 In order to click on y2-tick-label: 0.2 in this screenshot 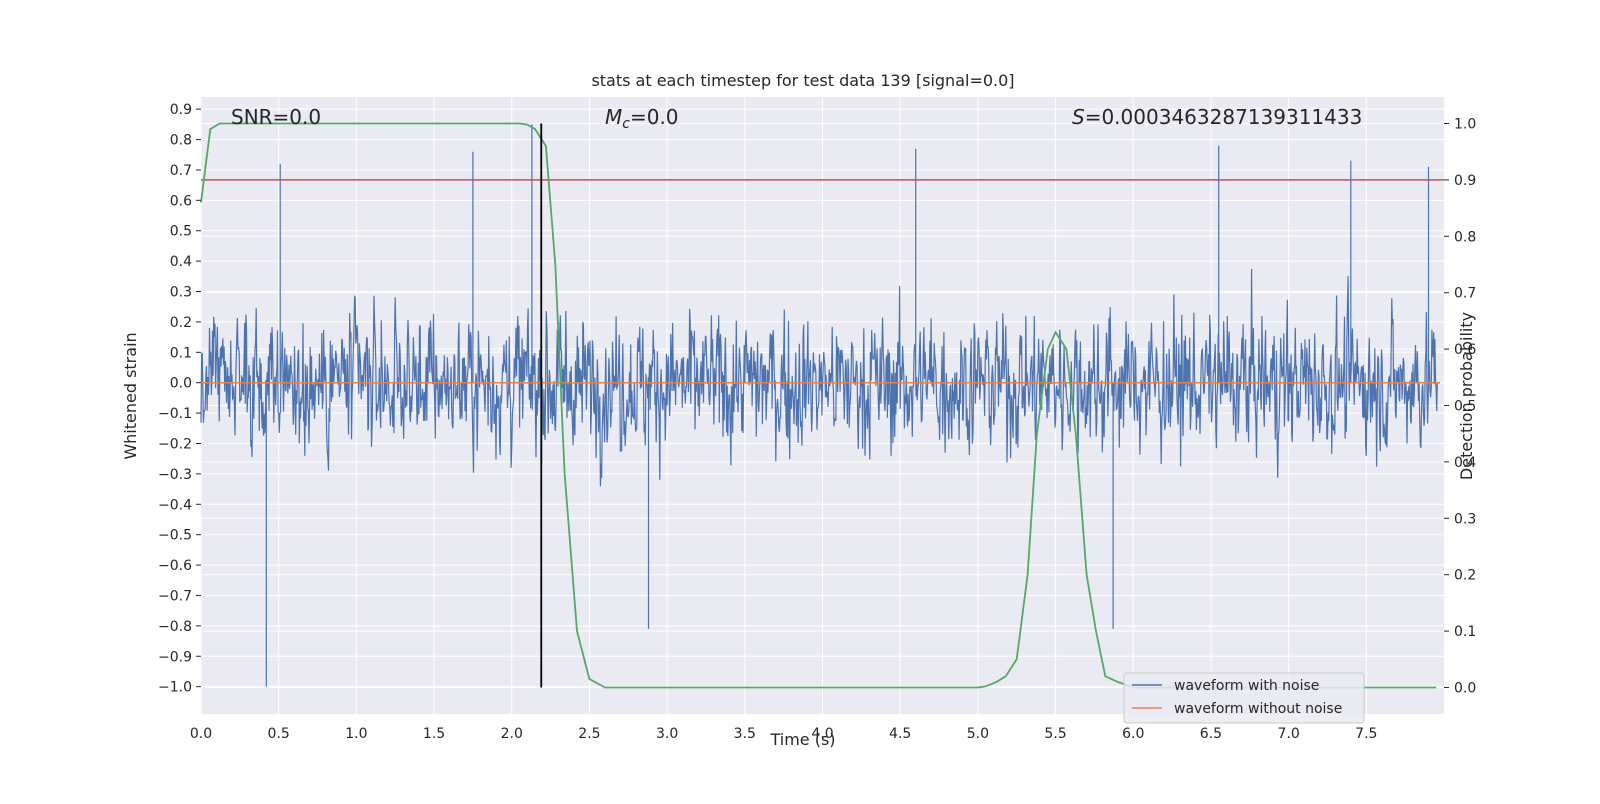, I will do `click(1465, 576)`.